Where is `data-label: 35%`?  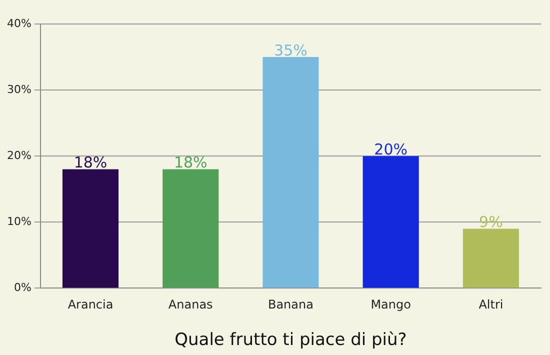
data-label: 35% is located at coordinates (291, 50).